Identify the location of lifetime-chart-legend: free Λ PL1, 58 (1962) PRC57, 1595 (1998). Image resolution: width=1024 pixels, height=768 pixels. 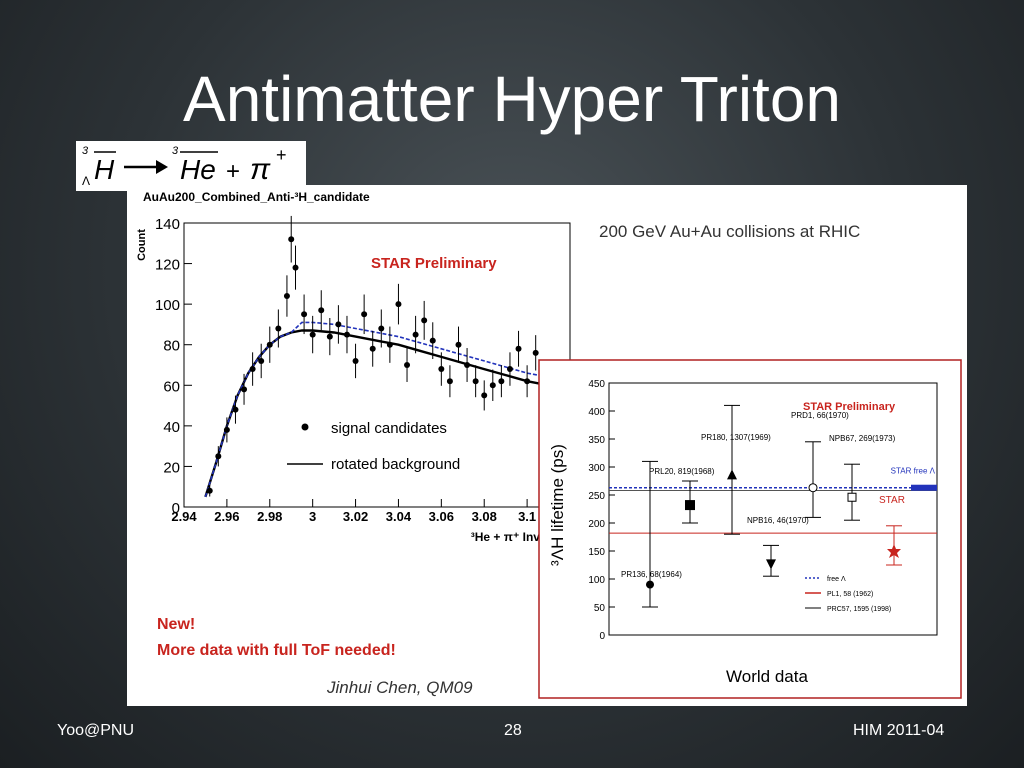
(848, 594).